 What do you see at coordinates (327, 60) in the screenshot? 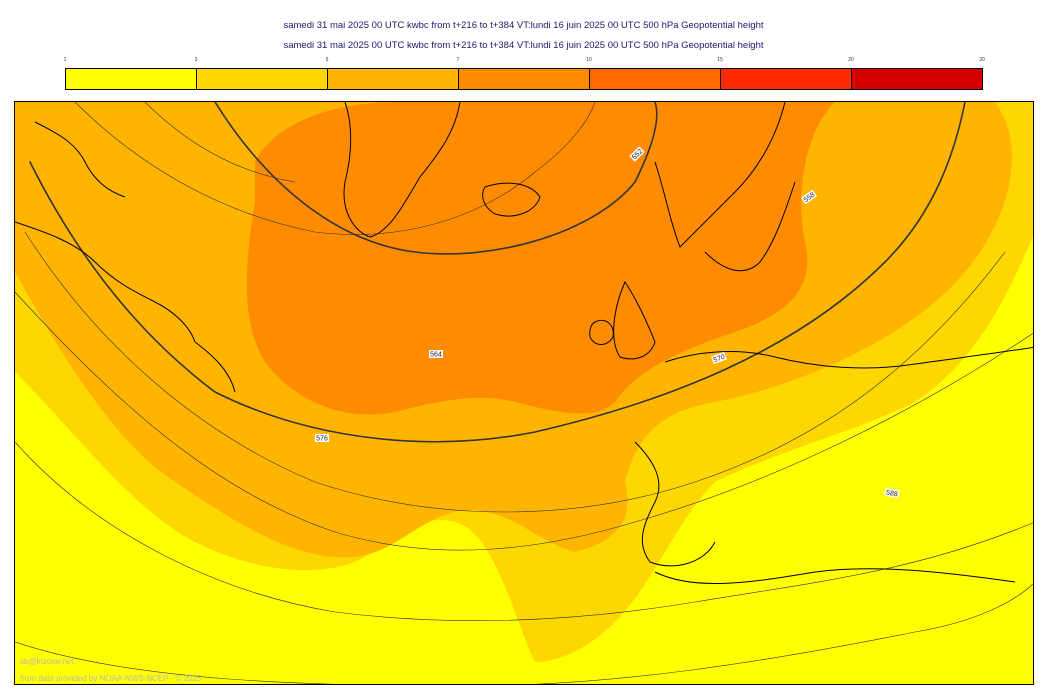
I see `legend-tick-5: 5` at bounding box center [327, 60].